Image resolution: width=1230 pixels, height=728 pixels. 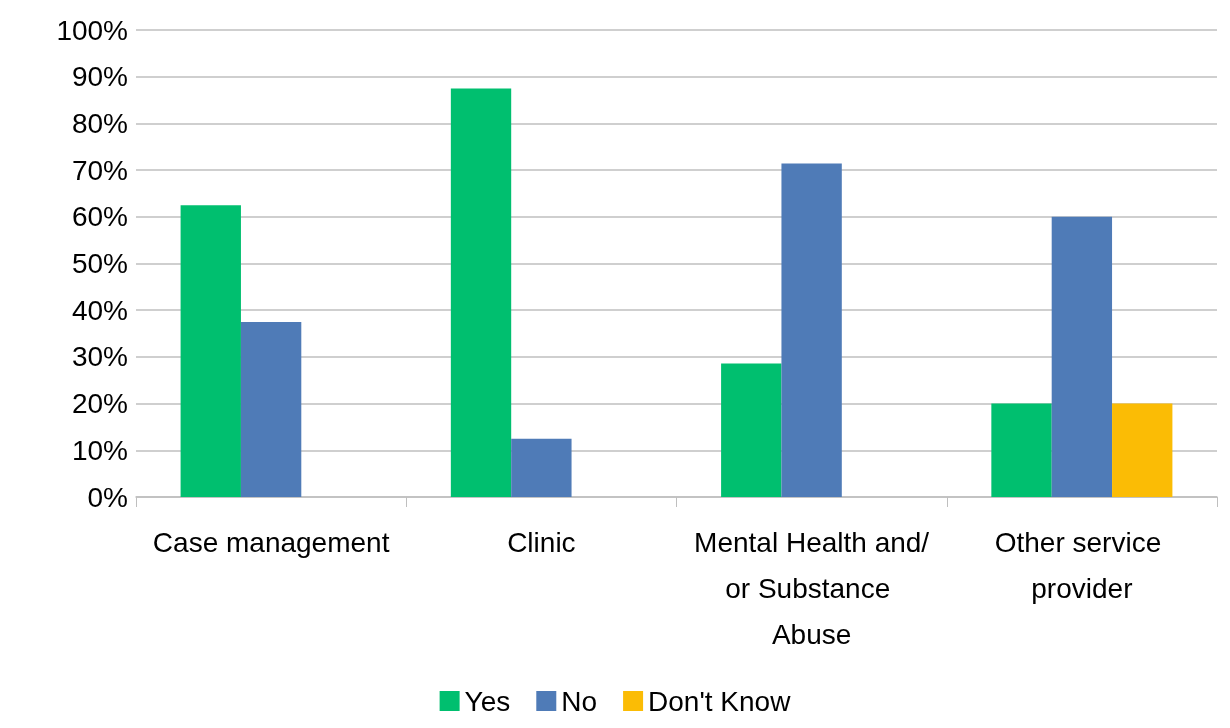 I want to click on legend-label: Don't Know, so click(x=720, y=701).